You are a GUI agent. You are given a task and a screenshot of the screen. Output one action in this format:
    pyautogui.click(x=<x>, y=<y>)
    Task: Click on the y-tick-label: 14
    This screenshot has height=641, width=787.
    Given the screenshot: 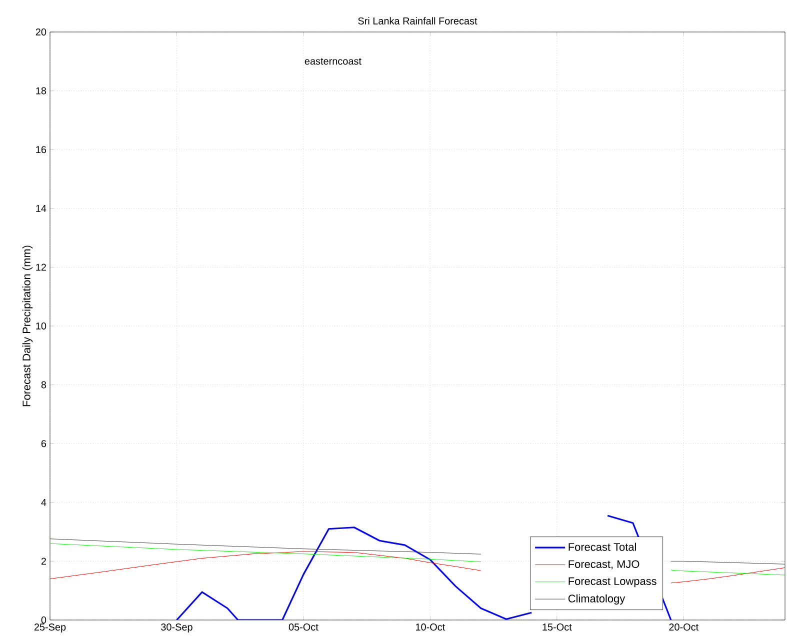 What is the action you would take?
    pyautogui.click(x=41, y=208)
    